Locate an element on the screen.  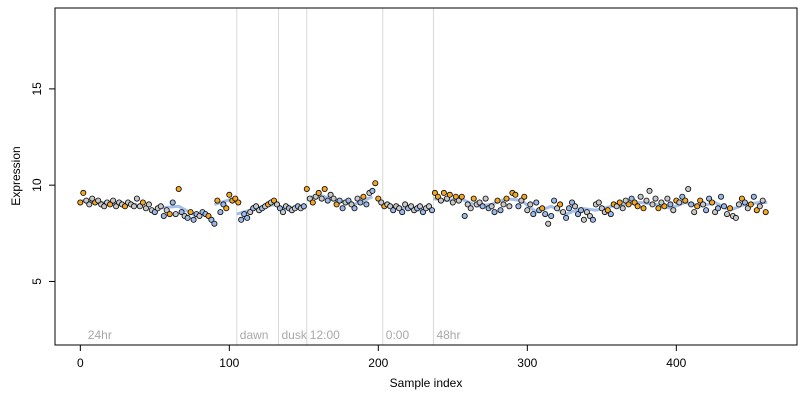
y-axis: 5 10 15 is located at coordinates (42, 183).